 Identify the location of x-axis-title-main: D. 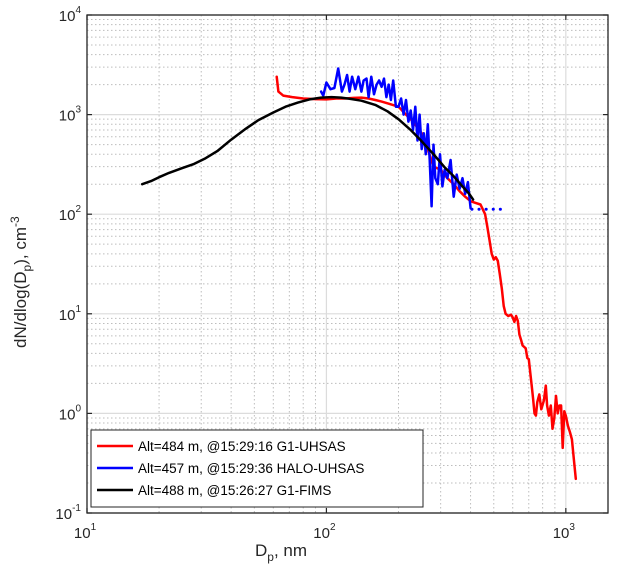
(261, 550).